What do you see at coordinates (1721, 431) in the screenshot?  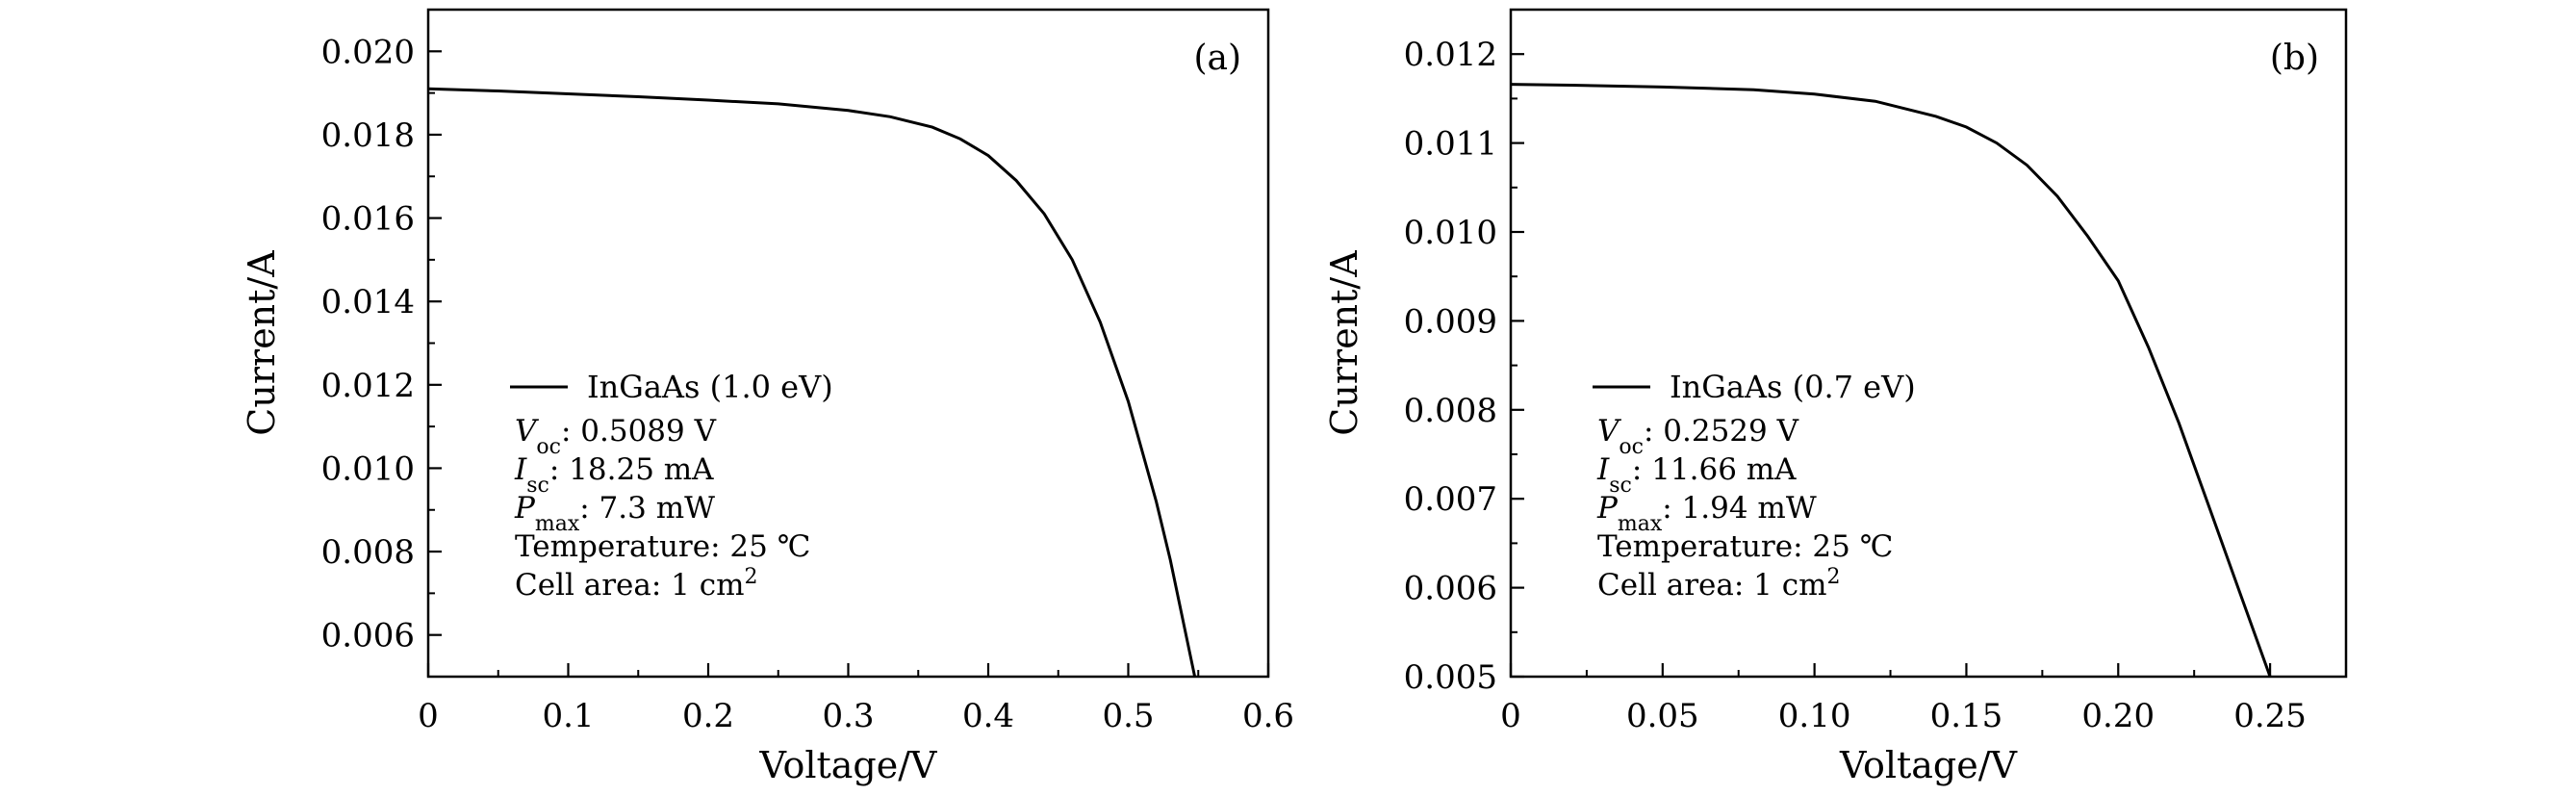 I see `stat-value: : 0.2529 V` at bounding box center [1721, 431].